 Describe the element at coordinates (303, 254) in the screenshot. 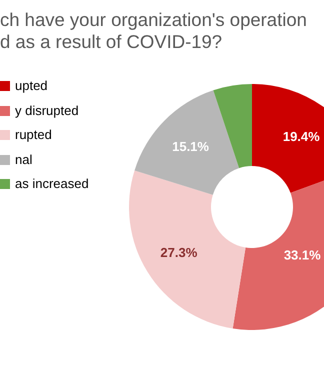

I see `data-label: 33.1%` at that location.